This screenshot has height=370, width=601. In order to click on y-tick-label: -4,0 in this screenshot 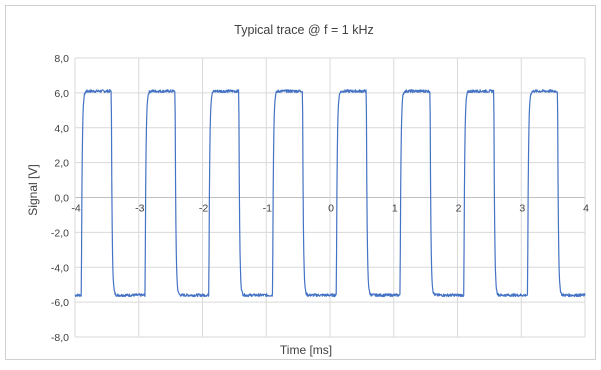, I will do `click(60, 268)`.